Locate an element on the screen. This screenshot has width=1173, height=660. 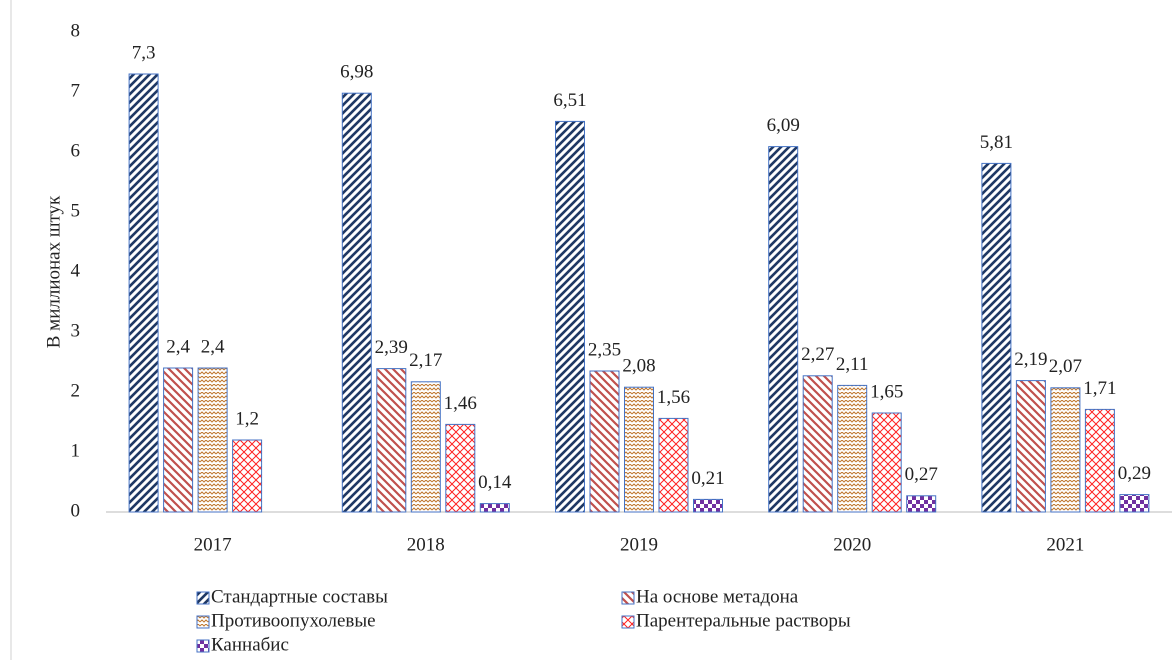
legend-label: Каннабис is located at coordinates (250, 644).